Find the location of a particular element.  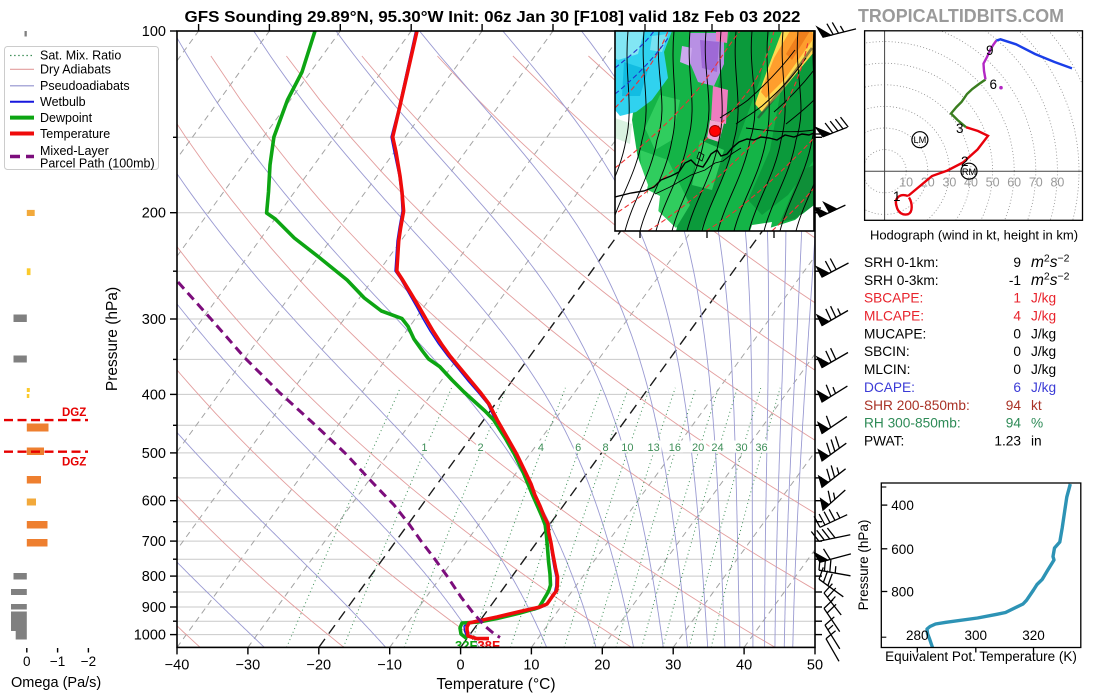

svg-text: −40 is located at coordinates (177, 665).